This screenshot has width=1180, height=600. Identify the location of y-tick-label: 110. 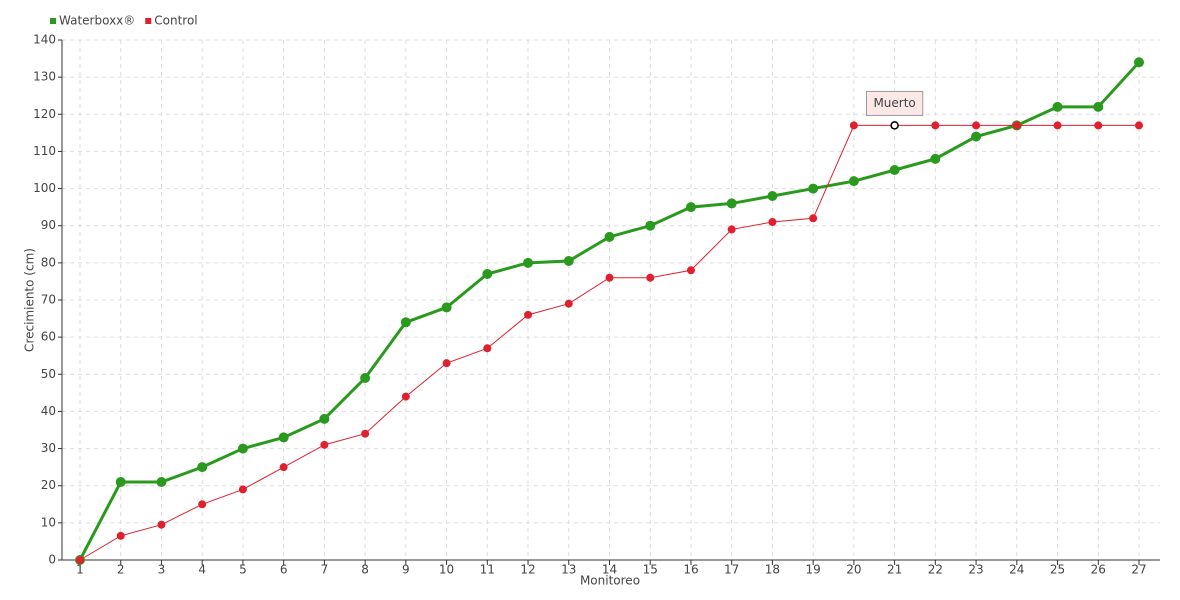
(44, 151).